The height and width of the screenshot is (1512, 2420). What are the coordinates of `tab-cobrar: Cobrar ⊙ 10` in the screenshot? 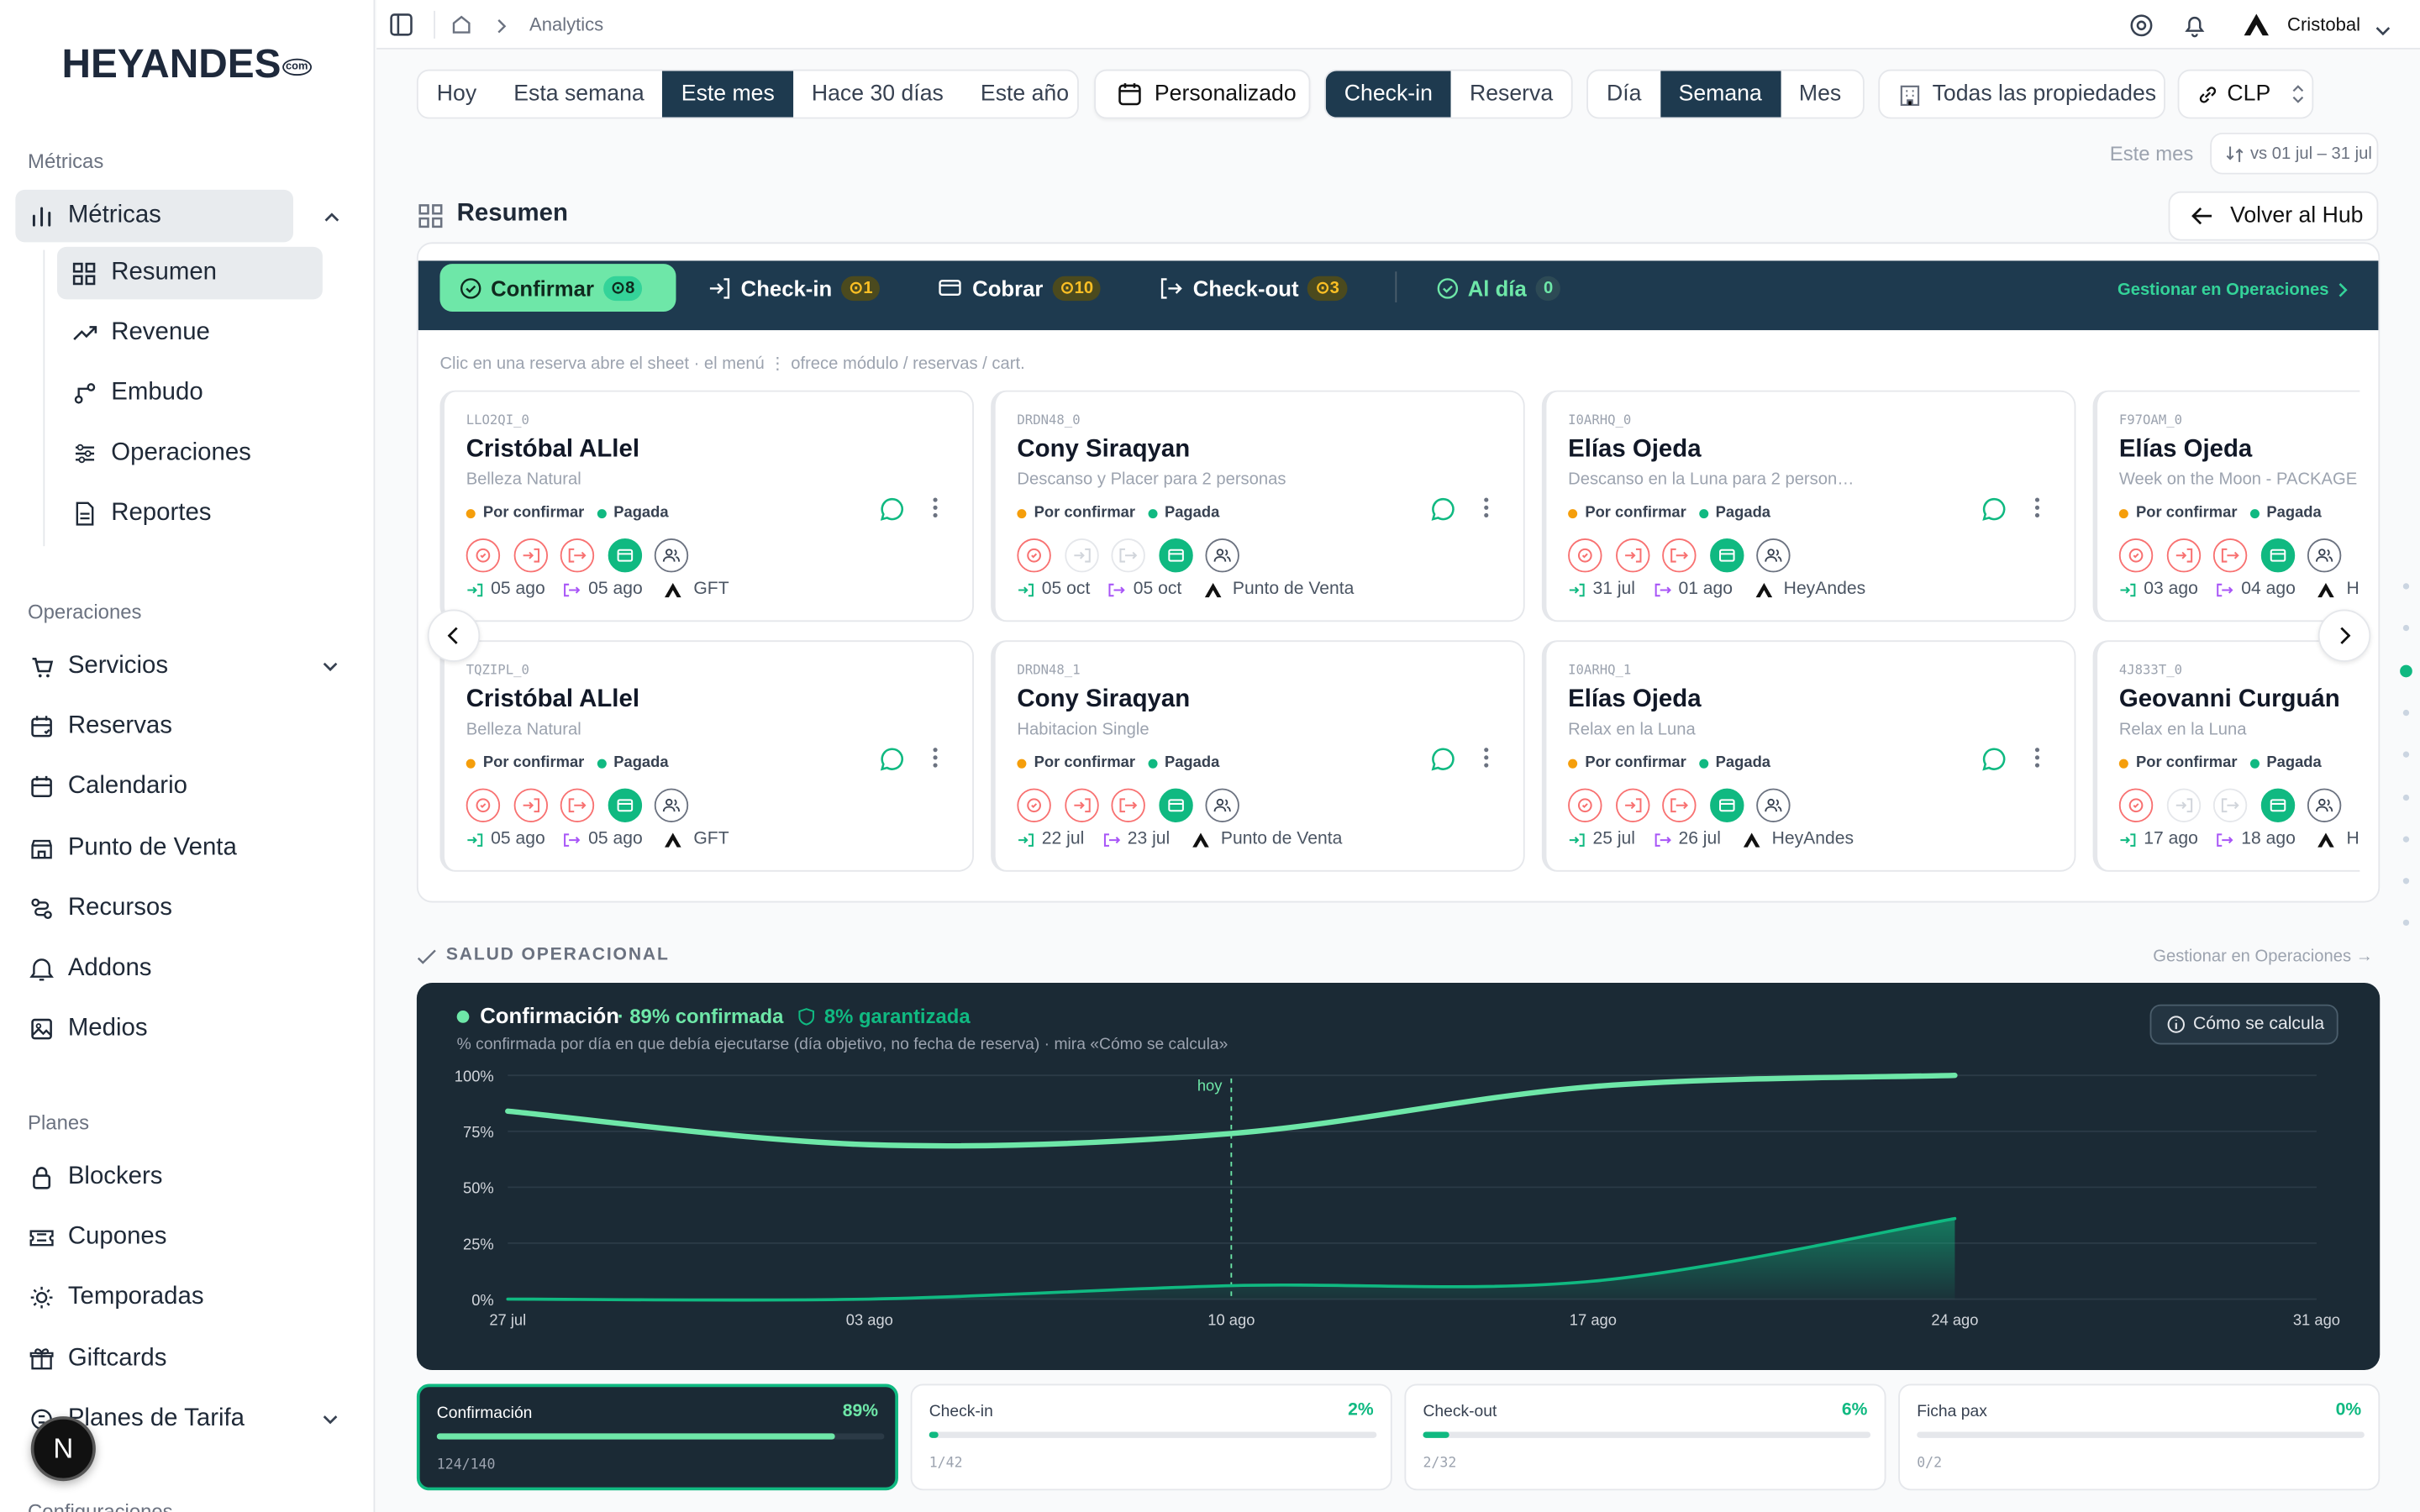 It's located at (1021, 288).